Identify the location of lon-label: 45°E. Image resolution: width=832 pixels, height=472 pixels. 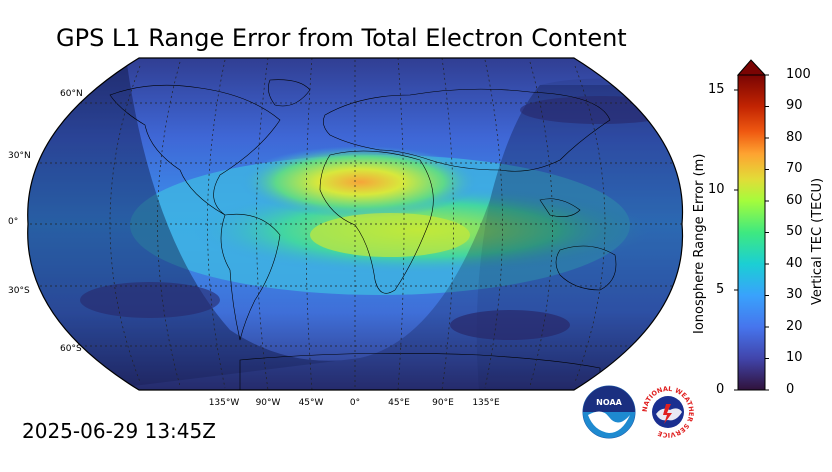
(399, 403).